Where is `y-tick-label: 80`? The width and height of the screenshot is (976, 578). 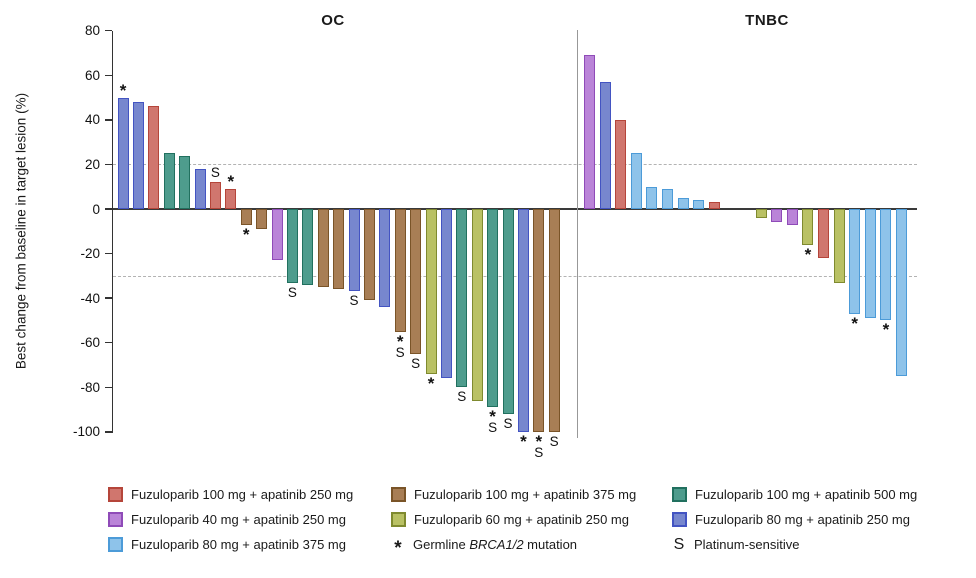 y-tick-label: 80 is located at coordinates (92, 31).